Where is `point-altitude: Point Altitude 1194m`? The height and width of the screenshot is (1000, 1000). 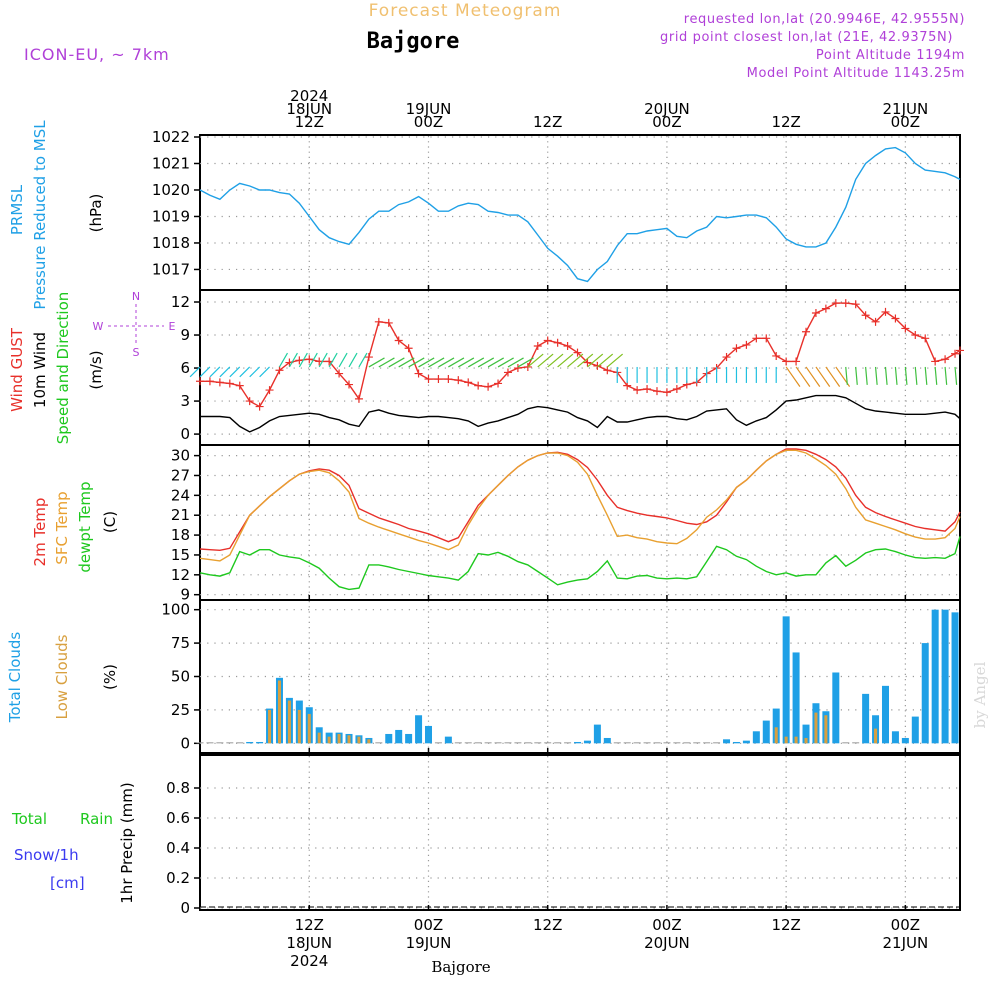 point-altitude: Point Altitude 1194m is located at coordinates (890, 55).